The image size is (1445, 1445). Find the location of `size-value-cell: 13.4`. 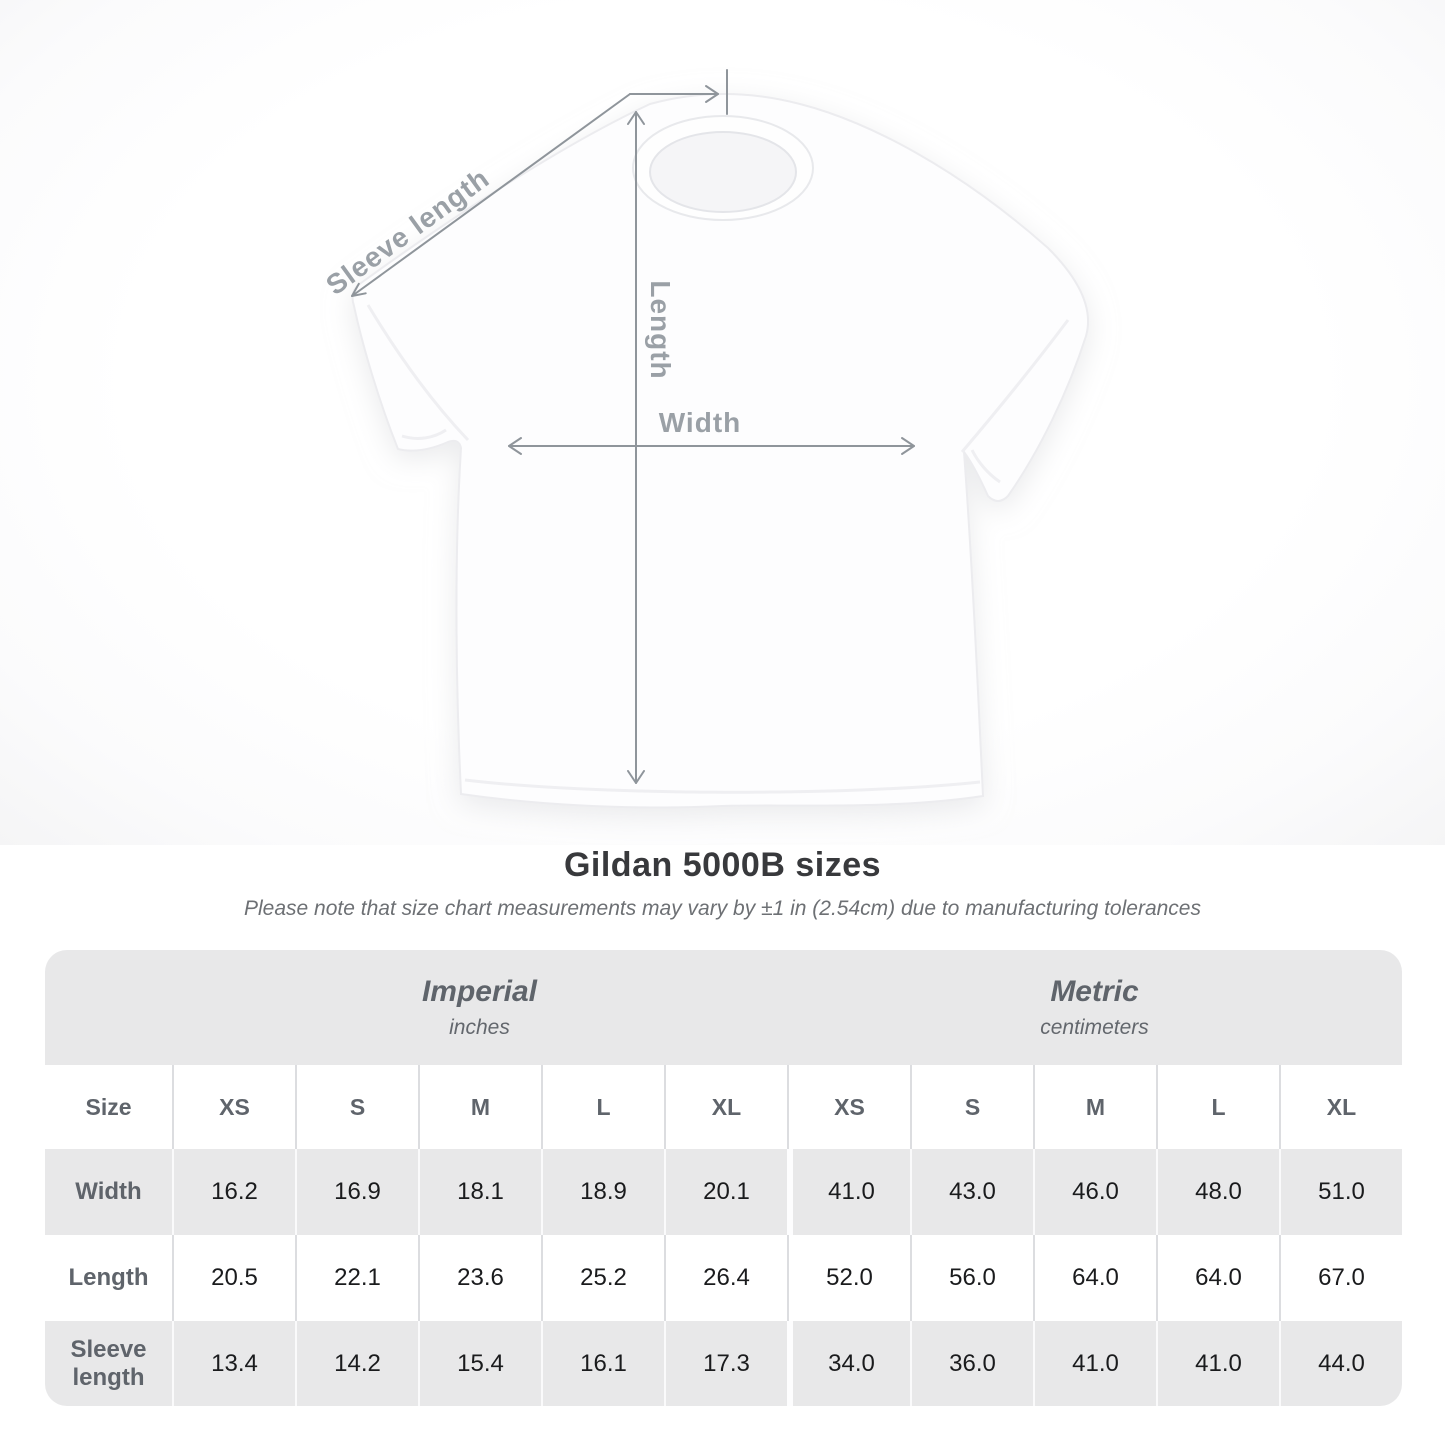

size-value-cell: 13.4 is located at coordinates (233, 1363).